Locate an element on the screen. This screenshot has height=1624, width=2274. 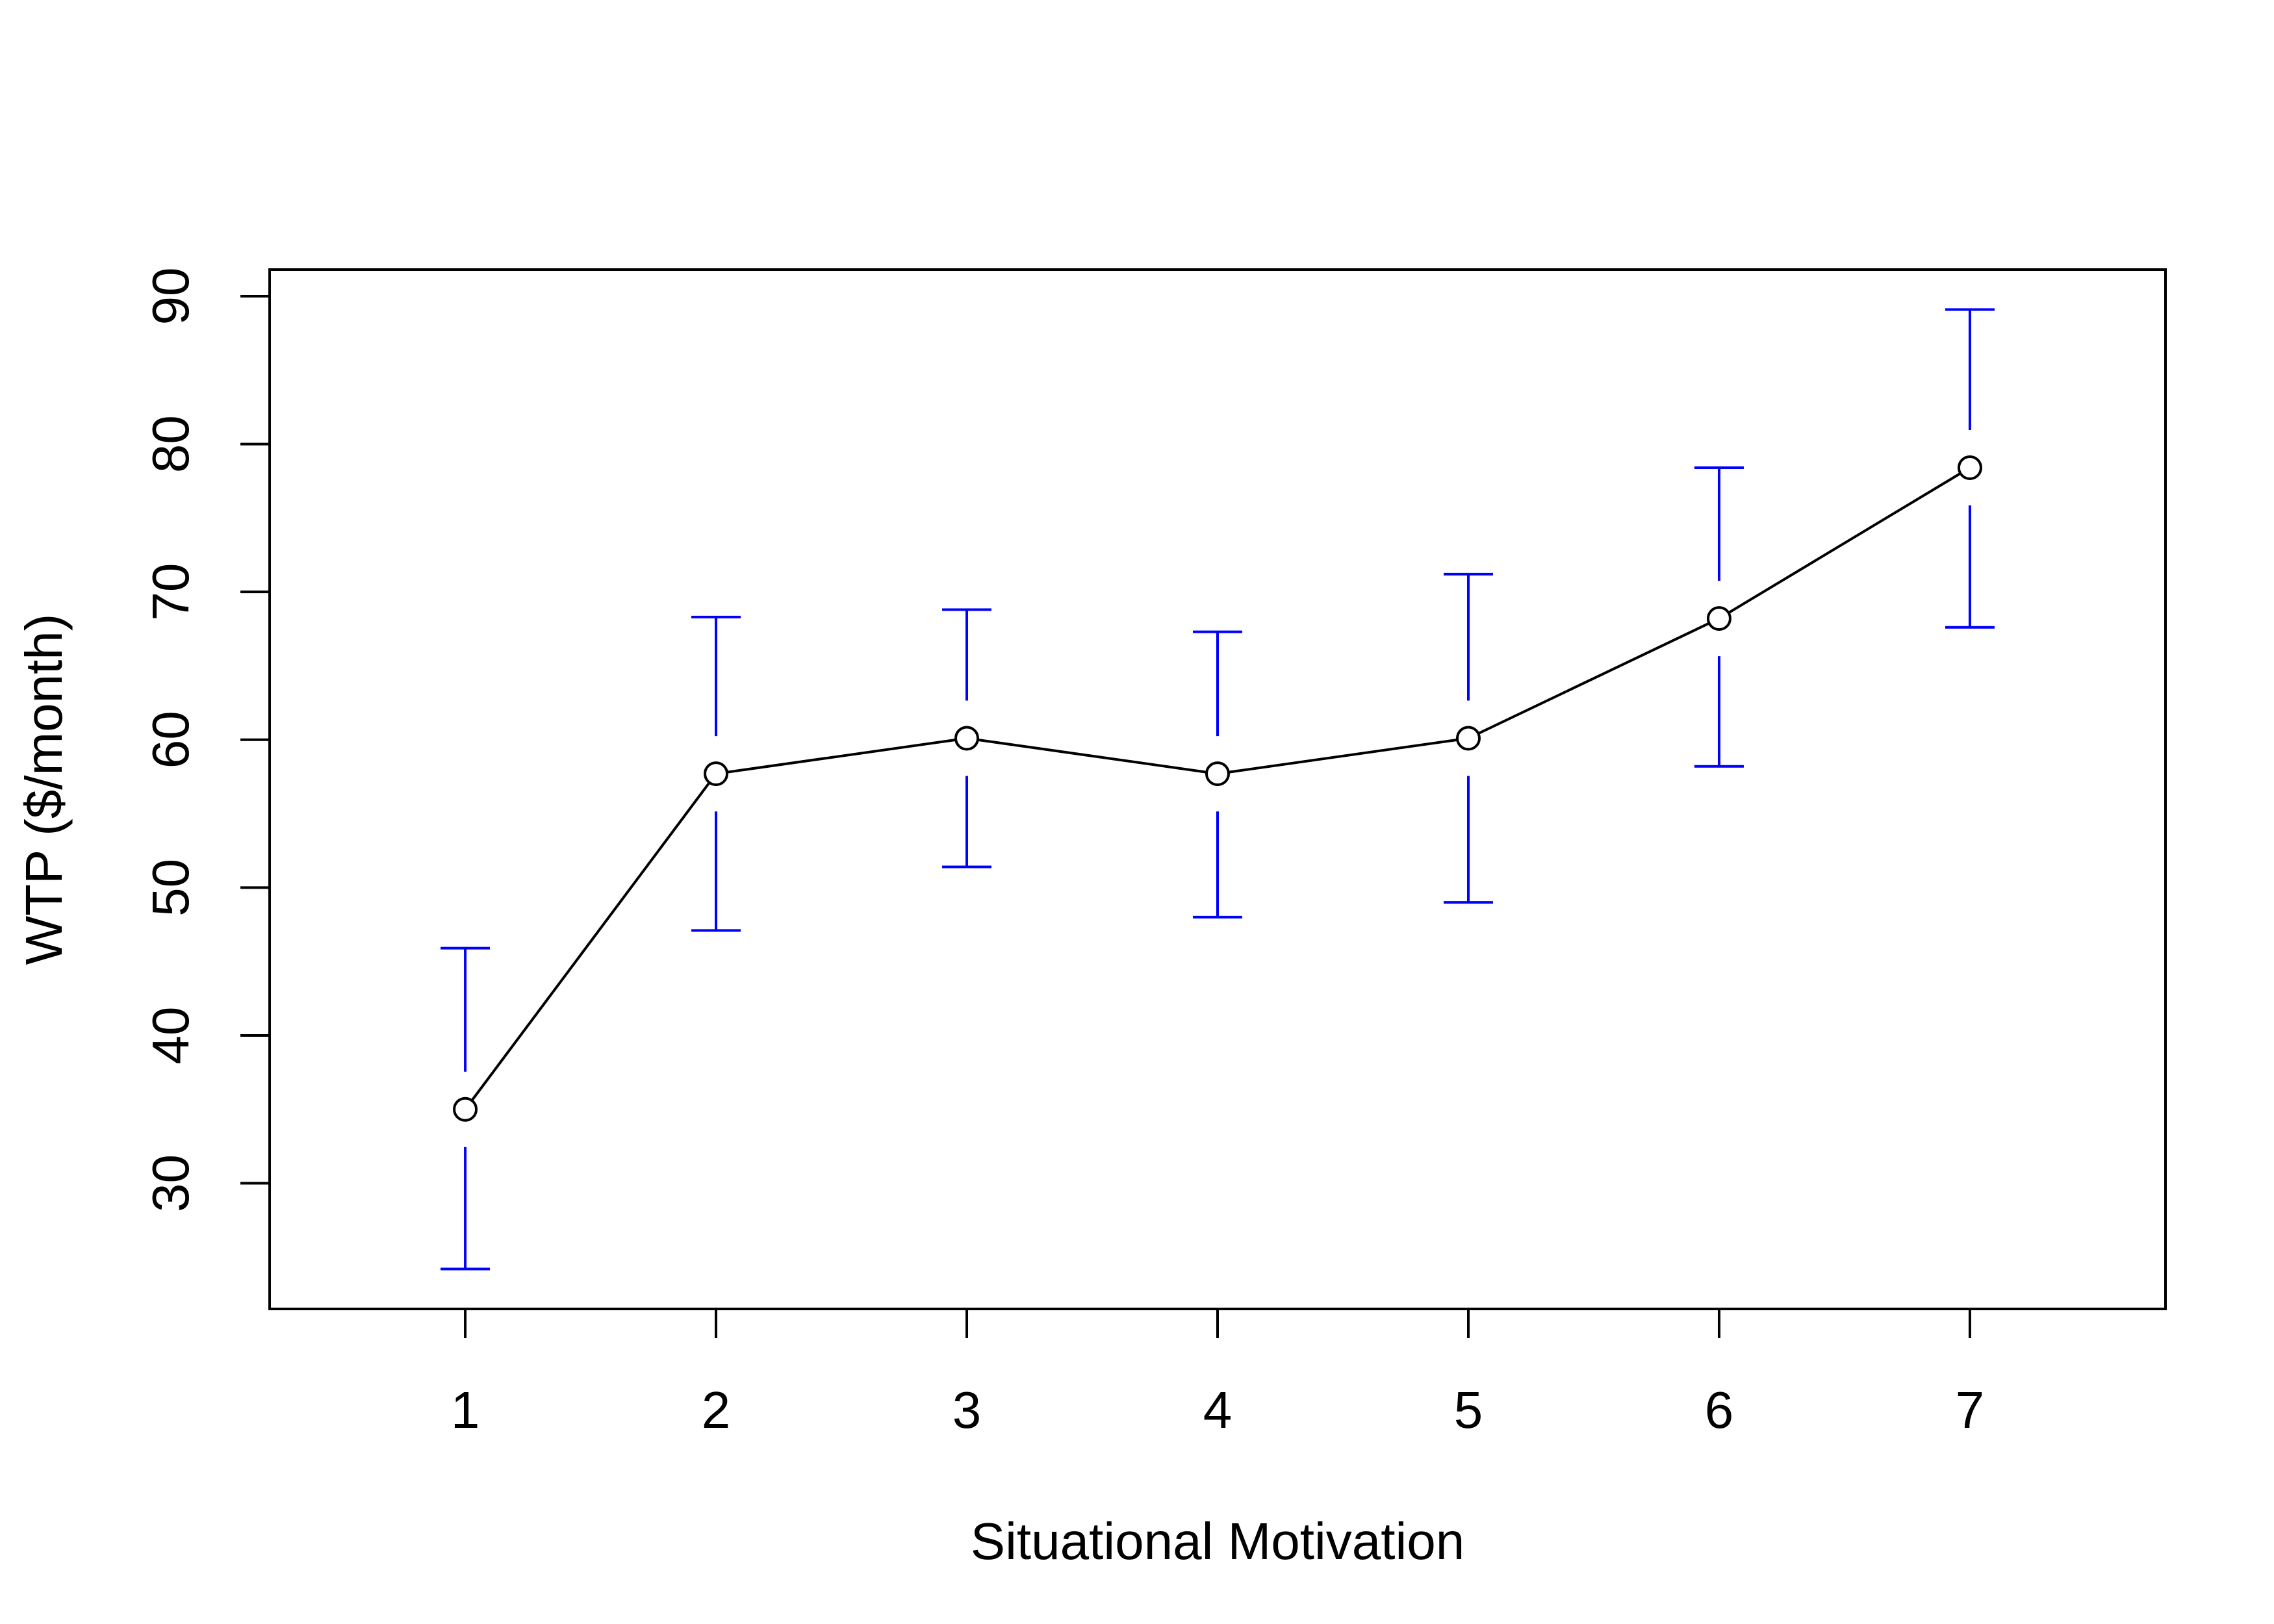
y-axis: 30 40 50 60 70 80 90 is located at coordinates (206, 739).